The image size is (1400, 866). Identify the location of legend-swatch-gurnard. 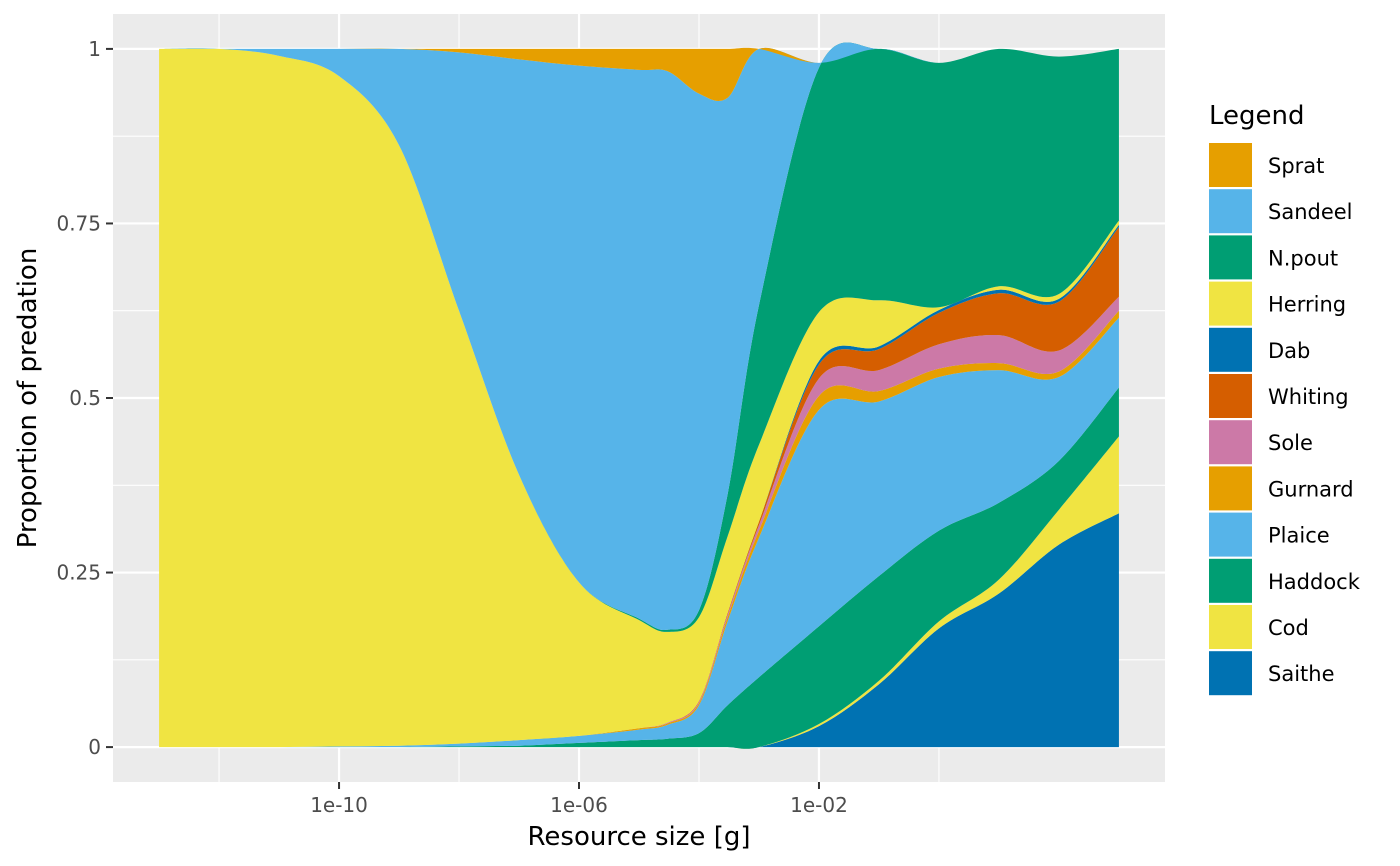
(1230, 488).